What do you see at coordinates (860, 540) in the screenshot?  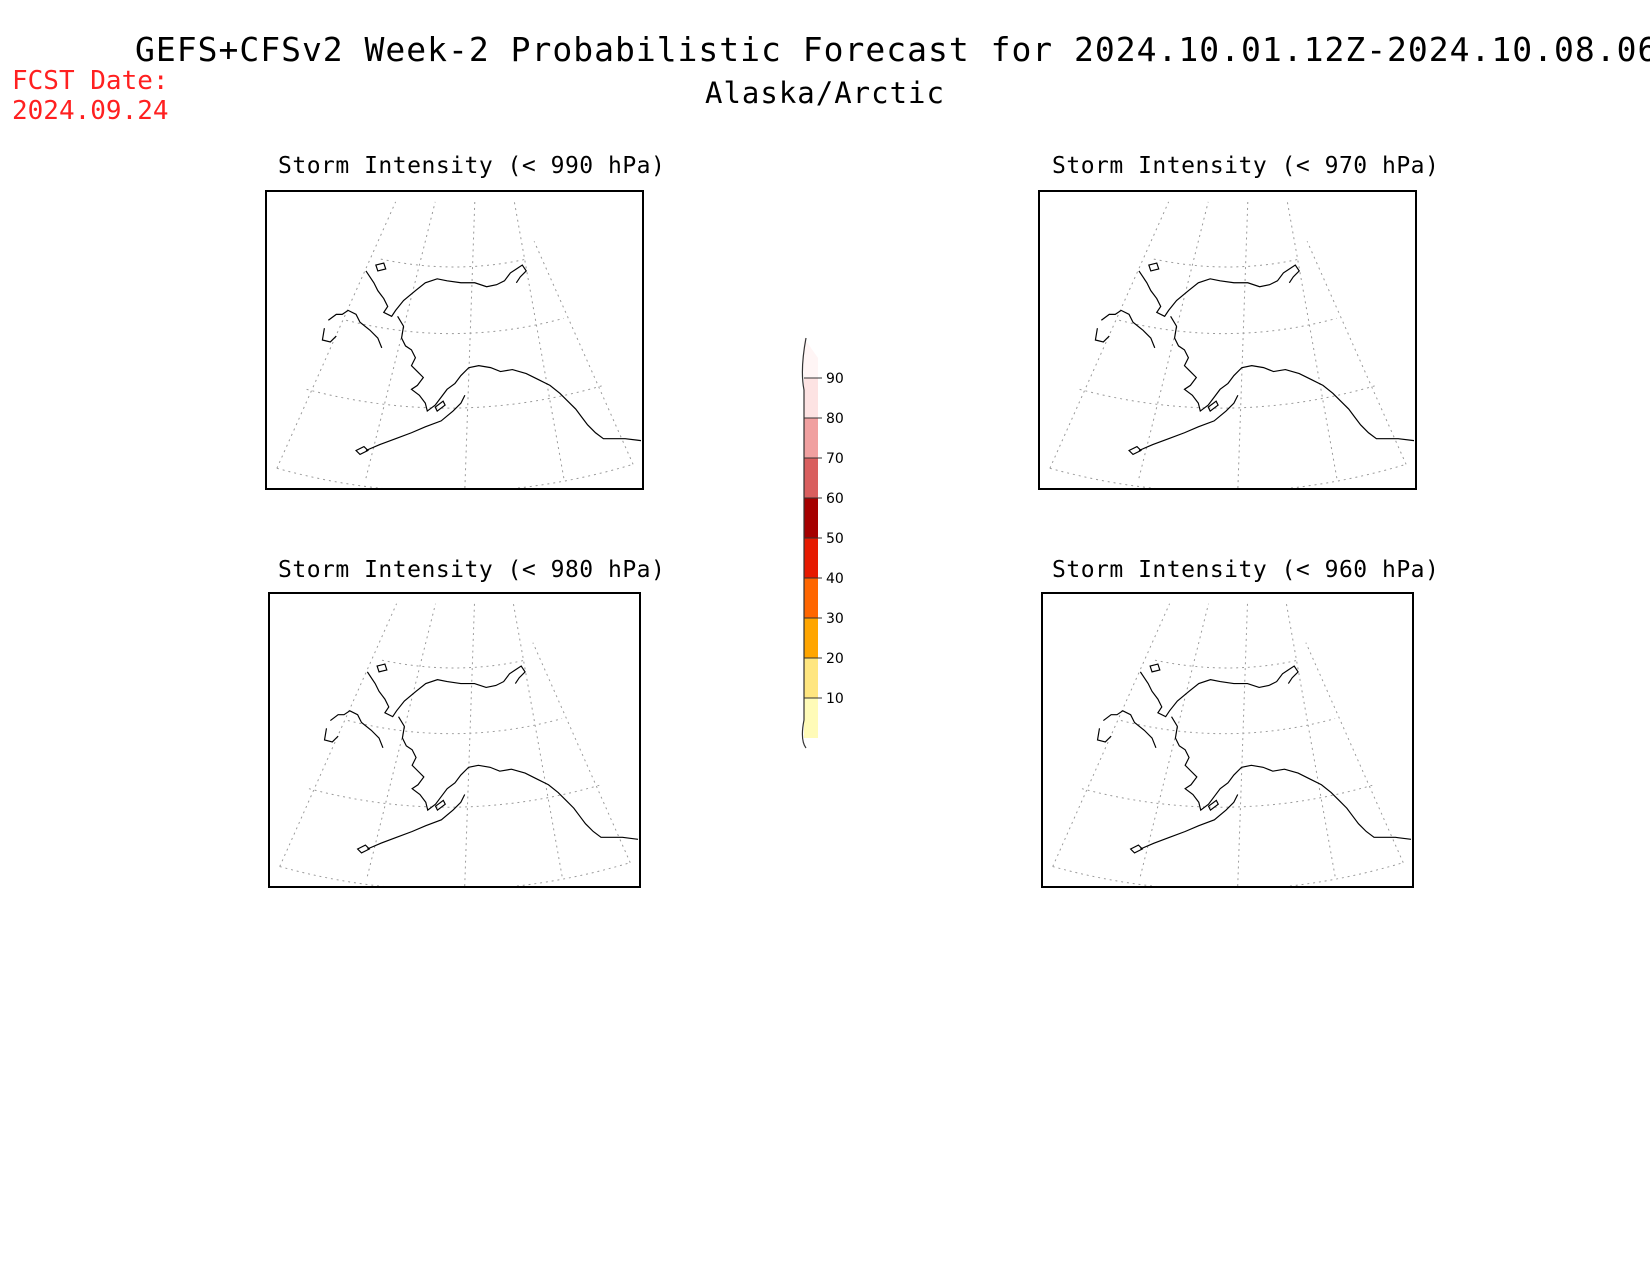 I see `color-legend: 90 80 70 60 50 40 30 20 10` at bounding box center [860, 540].